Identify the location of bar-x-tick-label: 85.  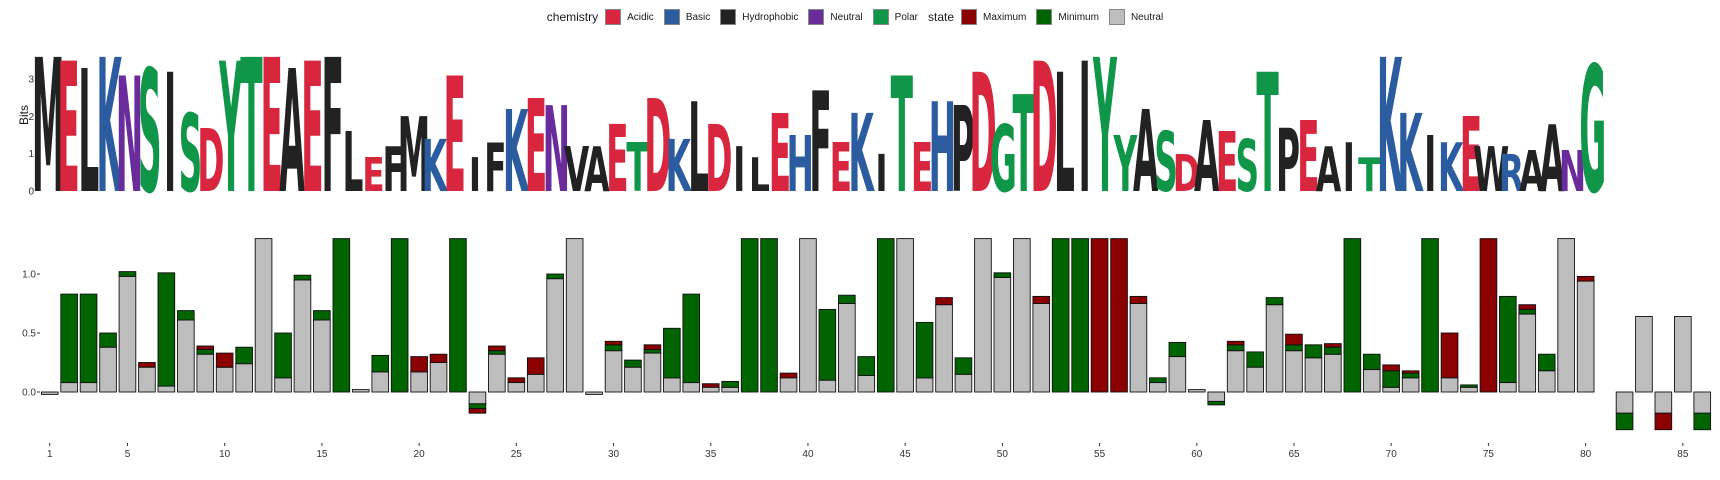
(1683, 454).